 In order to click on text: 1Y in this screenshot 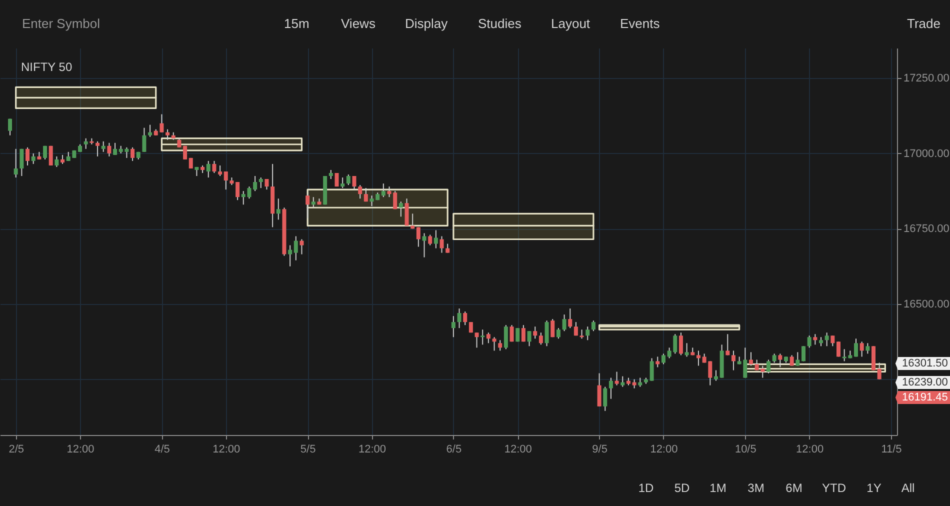, I will do `click(874, 488)`.